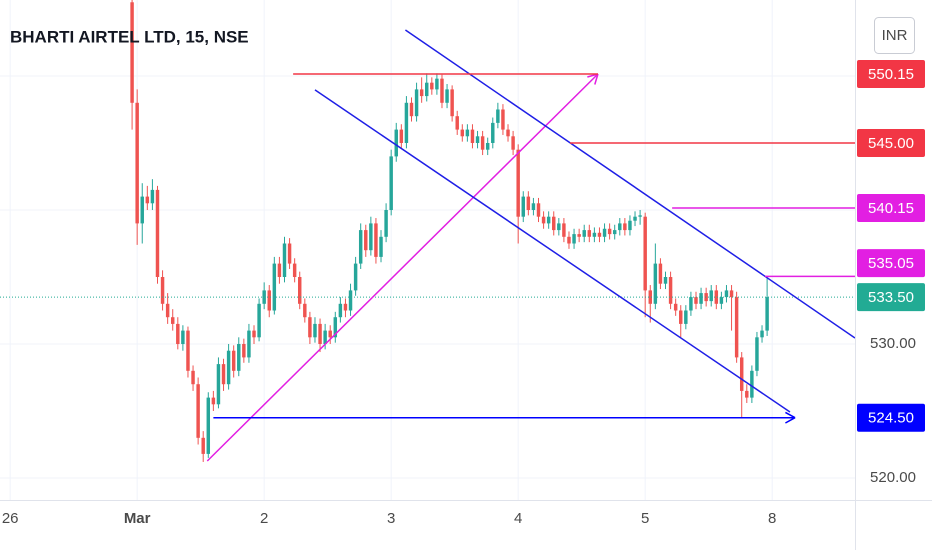 The height and width of the screenshot is (550, 932). I want to click on price-label: 535.05, so click(891, 263).